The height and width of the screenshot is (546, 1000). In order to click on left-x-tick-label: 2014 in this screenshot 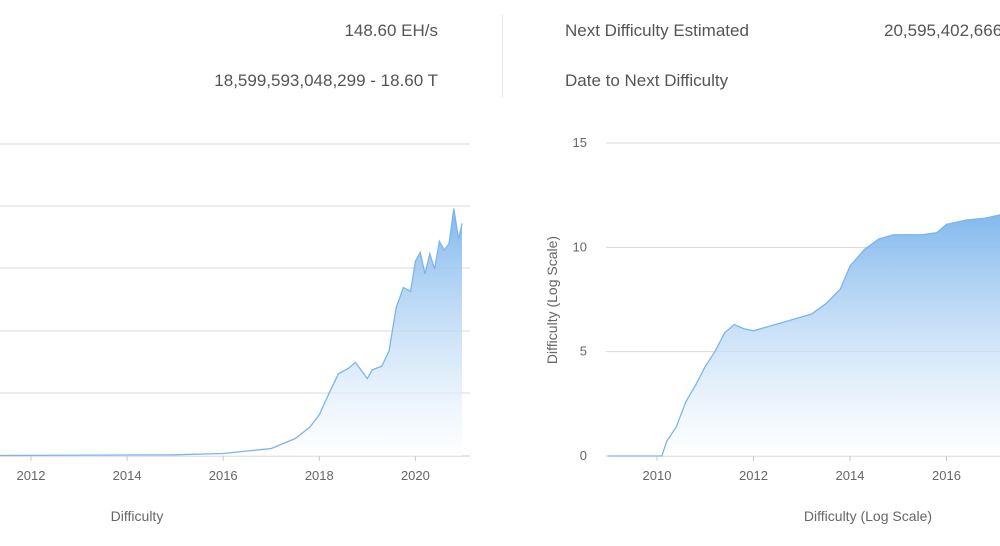, I will do `click(127, 475)`.